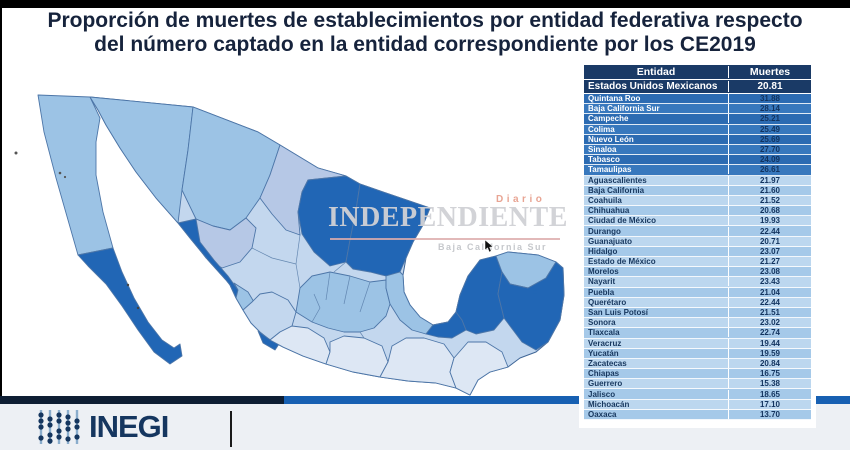 The image size is (850, 450). What do you see at coordinates (479, 368) in the screenshot?
I see `map-state-chiapas` at bounding box center [479, 368].